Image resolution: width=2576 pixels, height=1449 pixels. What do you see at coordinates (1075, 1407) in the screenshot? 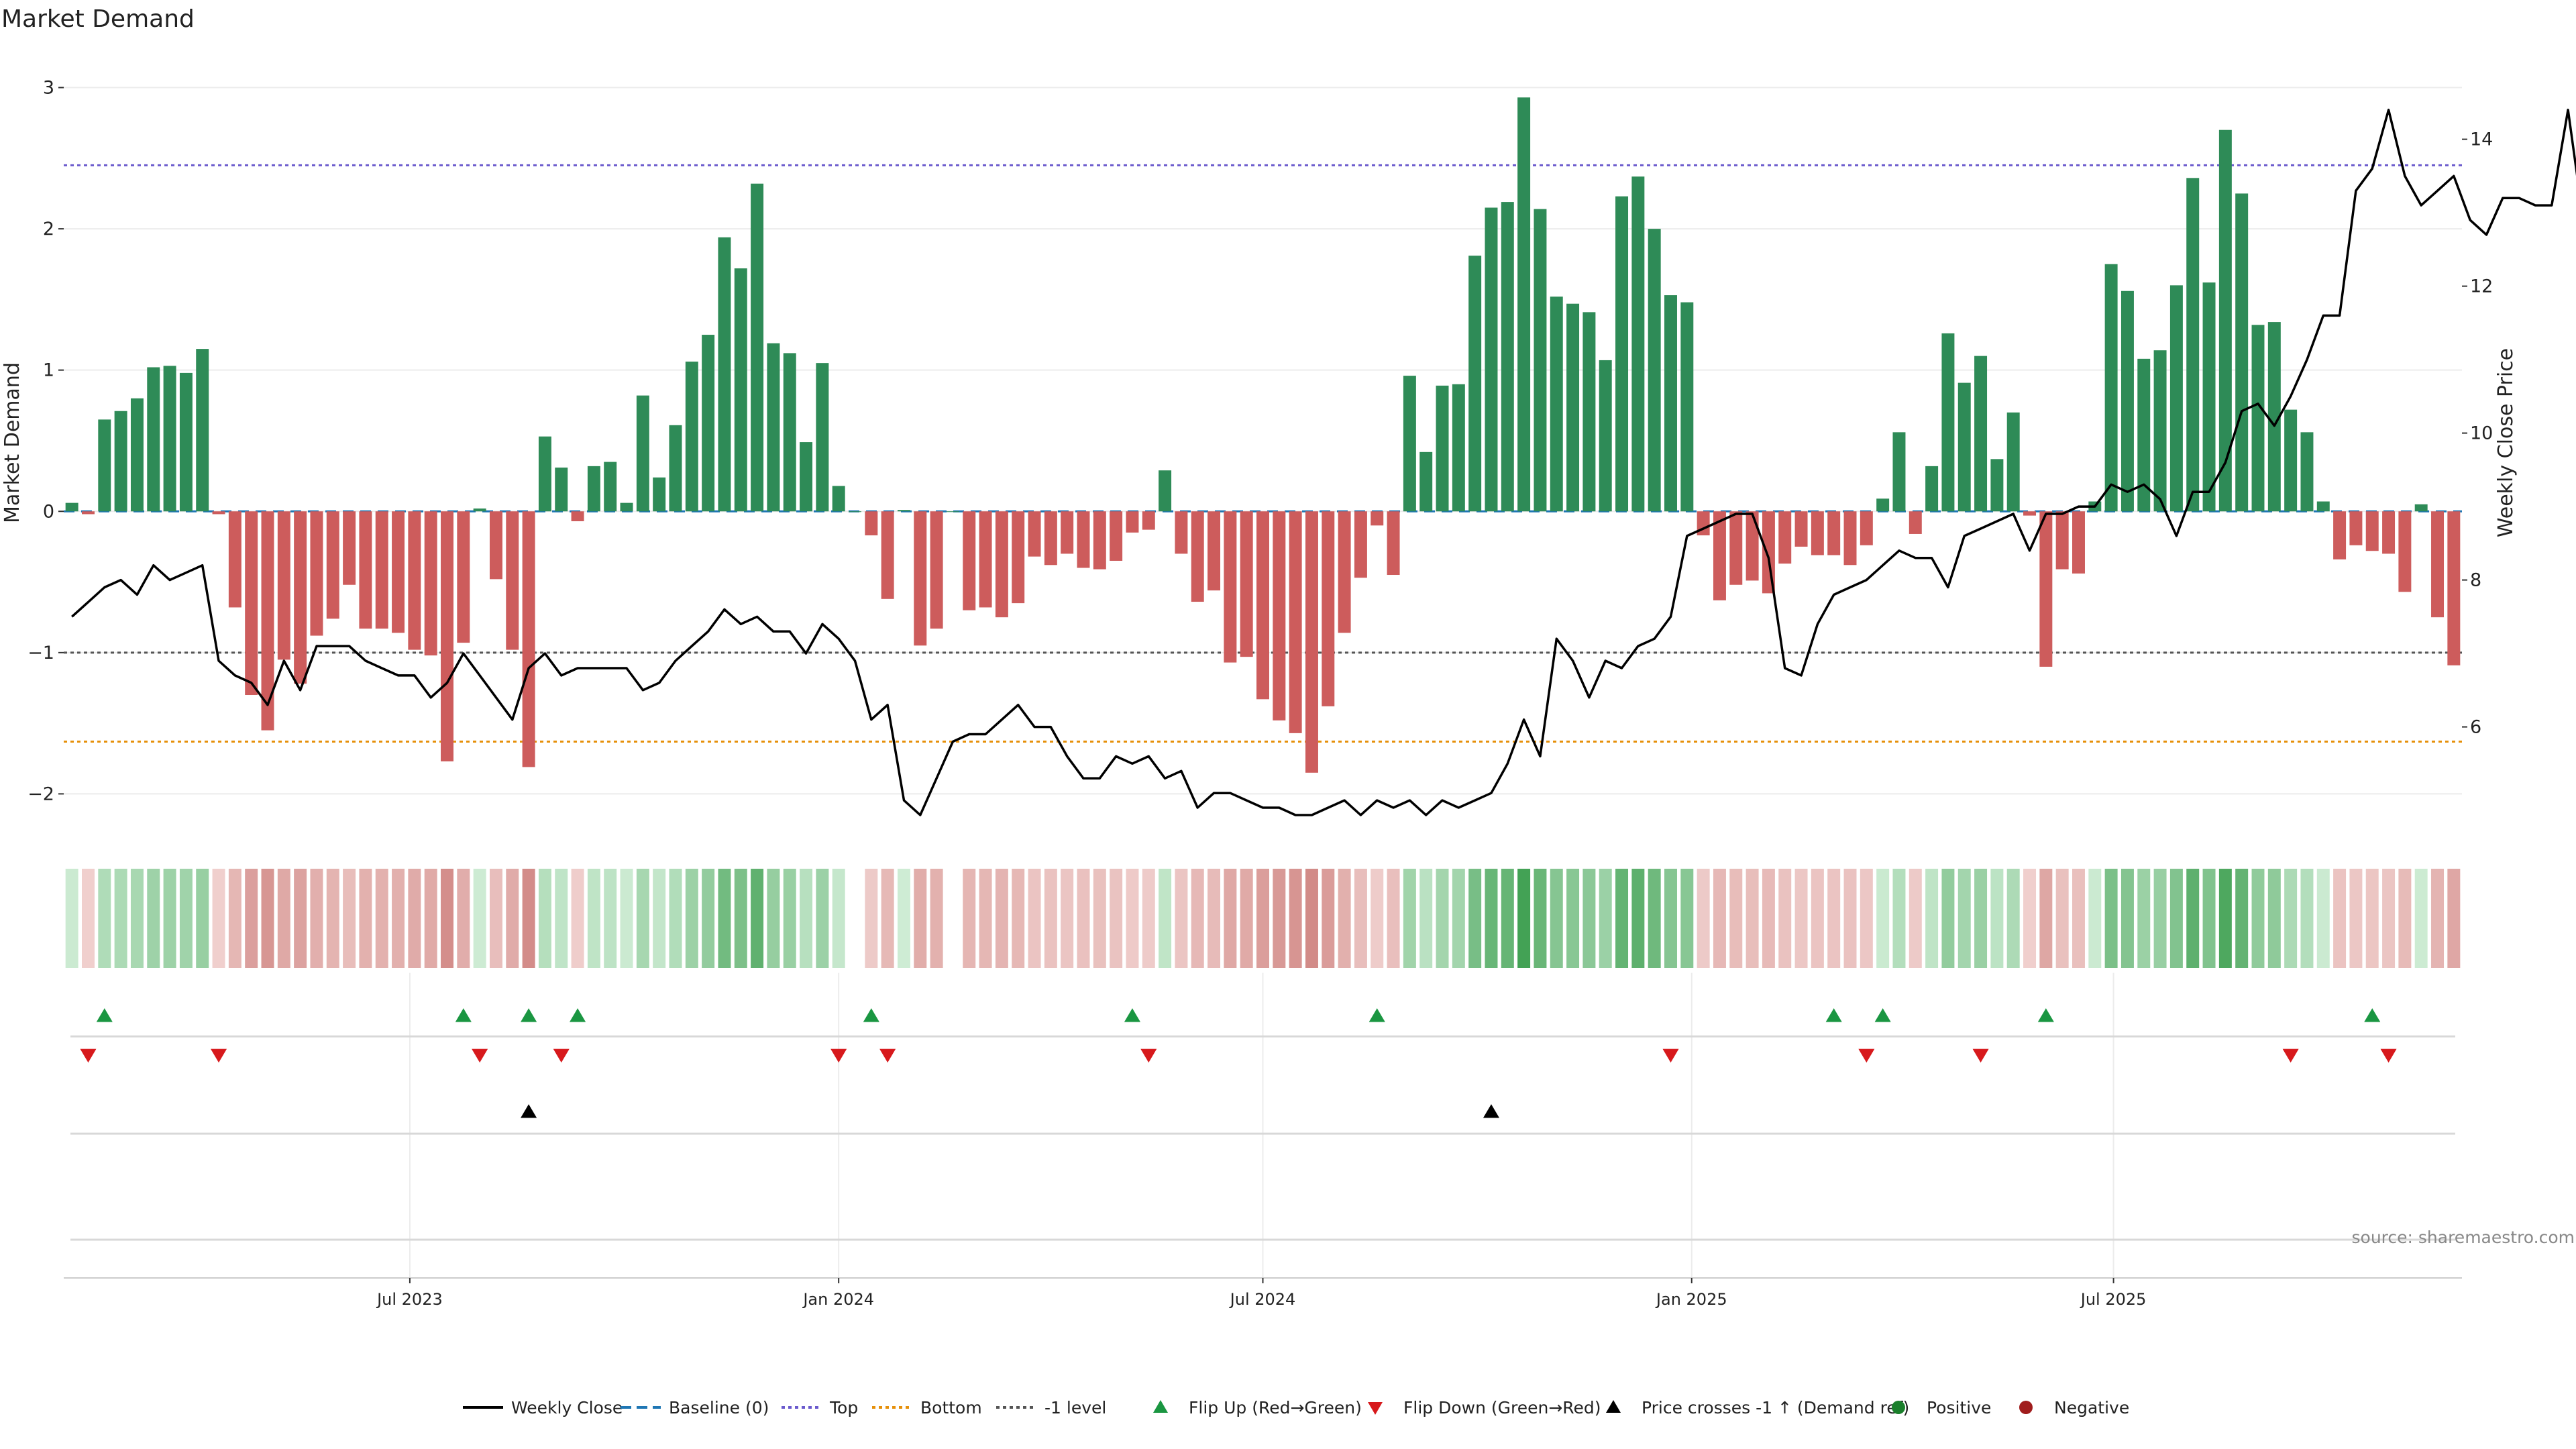
I see `legend-label: -1 level` at bounding box center [1075, 1407].